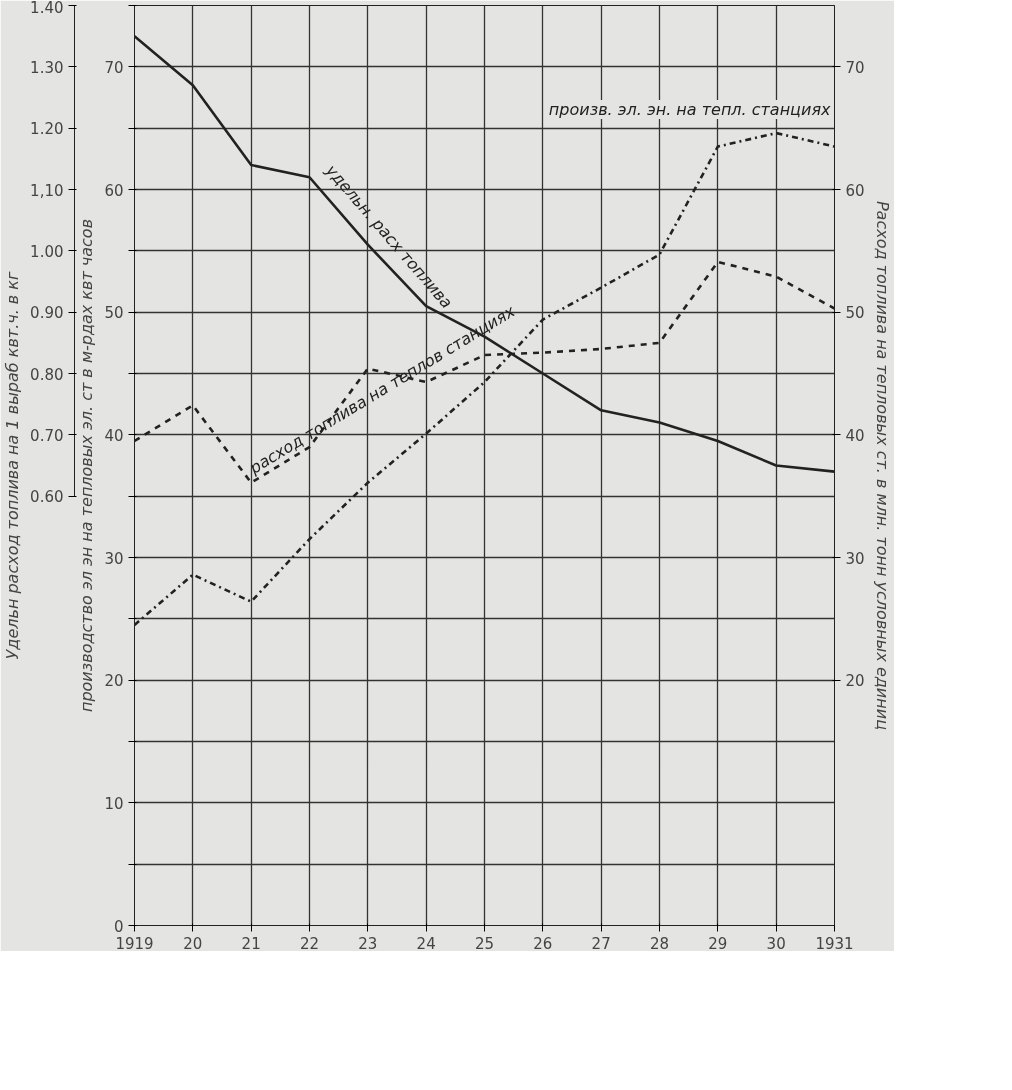 Image resolution: width=1012 pixels, height=1090 pixels. What do you see at coordinates (690, 110) in the screenshot?
I see `series-label: произв. эл. эн. на тепл. станциях` at bounding box center [690, 110].